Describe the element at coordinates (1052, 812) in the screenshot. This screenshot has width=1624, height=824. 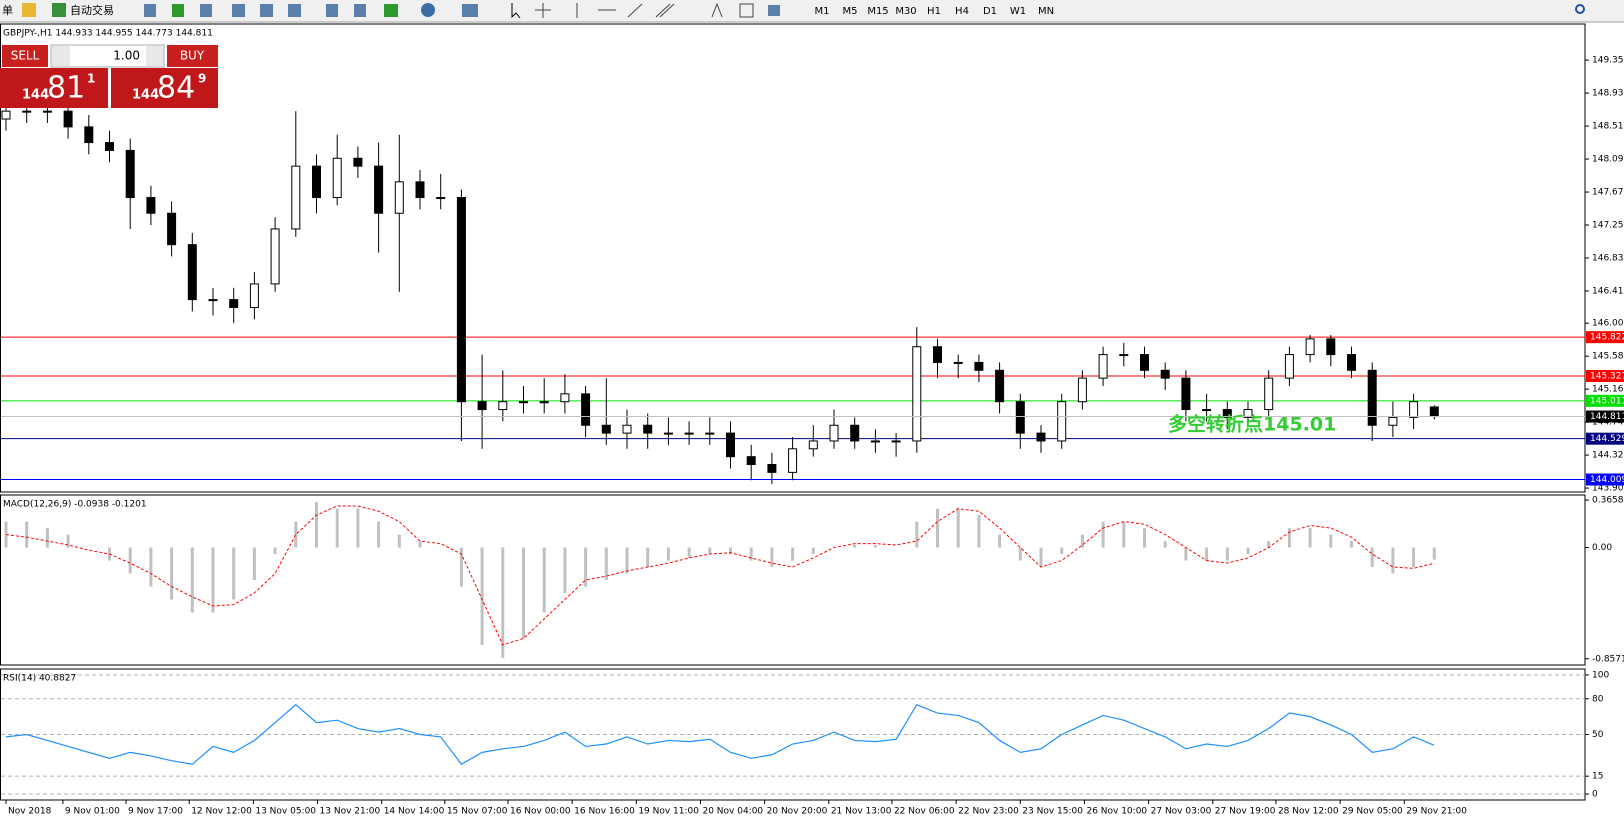
I see `x-tick-label: 23 Nov 15:00` at that location.